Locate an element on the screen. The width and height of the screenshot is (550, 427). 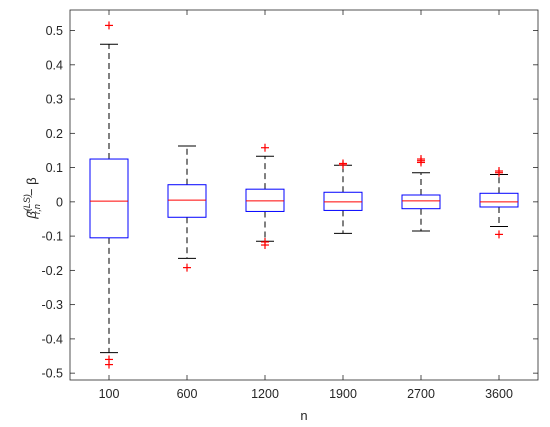
y-tick-label: -0.2 is located at coordinates (52, 271).